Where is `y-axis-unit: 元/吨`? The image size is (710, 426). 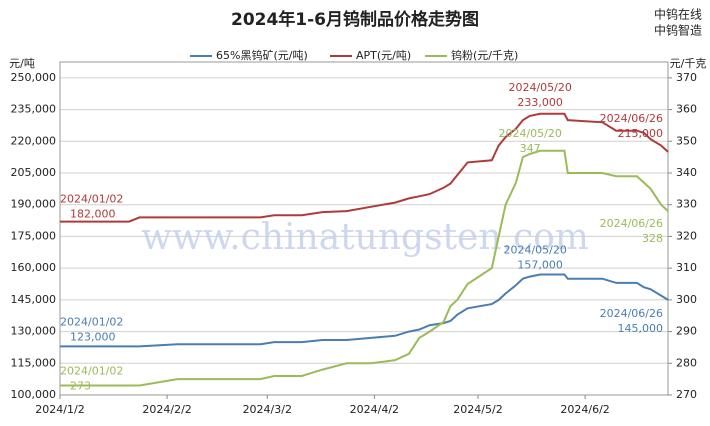
y-axis-unit: 元/吨 is located at coordinates (22, 63).